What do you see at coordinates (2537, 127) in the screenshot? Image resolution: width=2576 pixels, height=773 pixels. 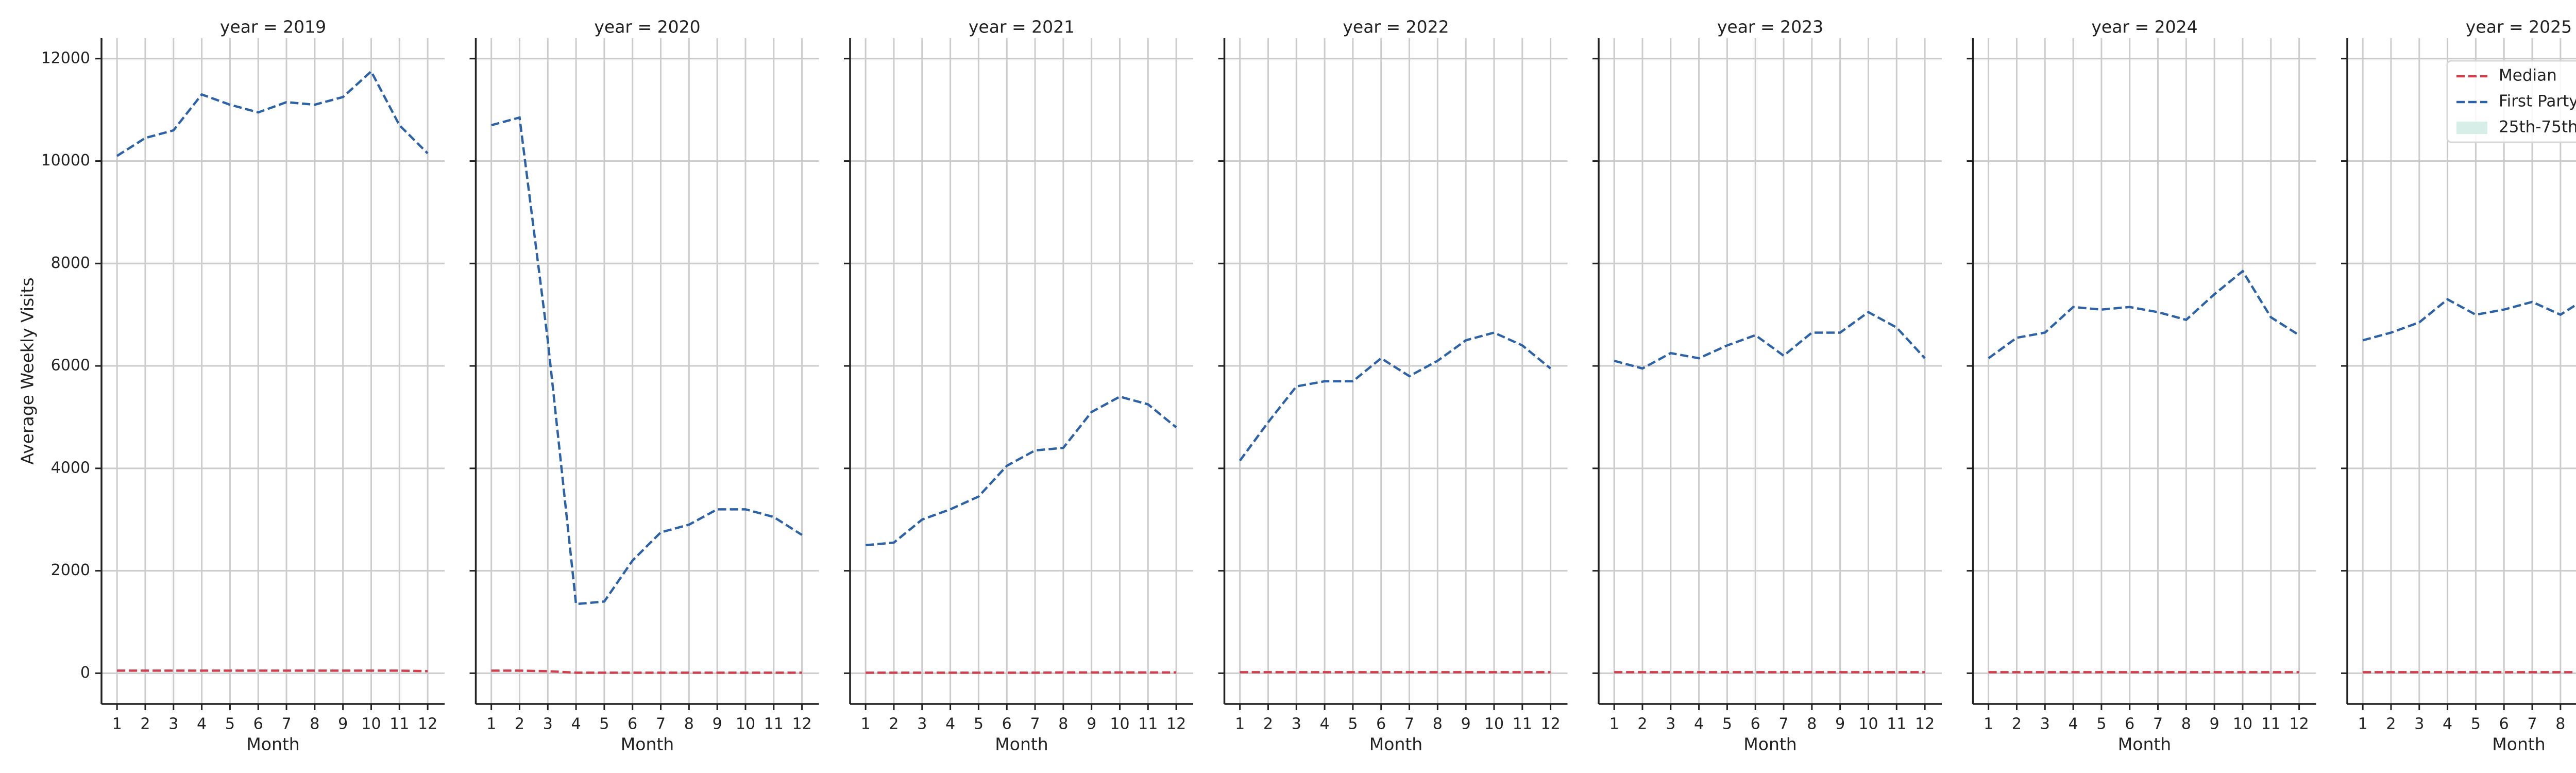 I see `legend-label: 25th-75th Percentile` at bounding box center [2537, 127].